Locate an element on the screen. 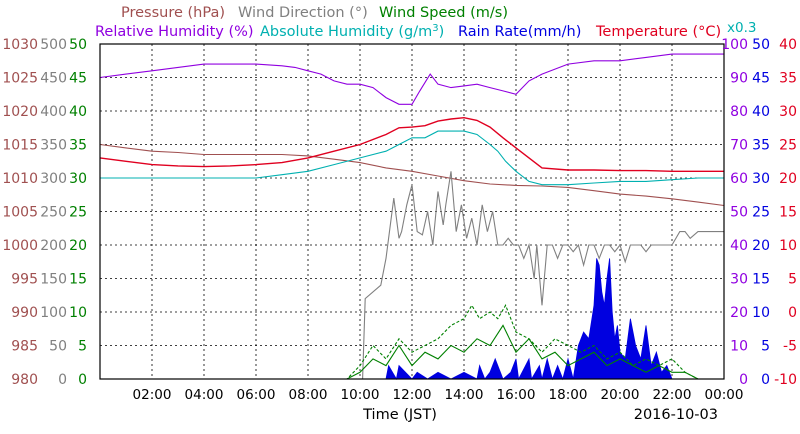 The image size is (800, 434). legend-ah-scale-note: x0.3 is located at coordinates (741, 28).